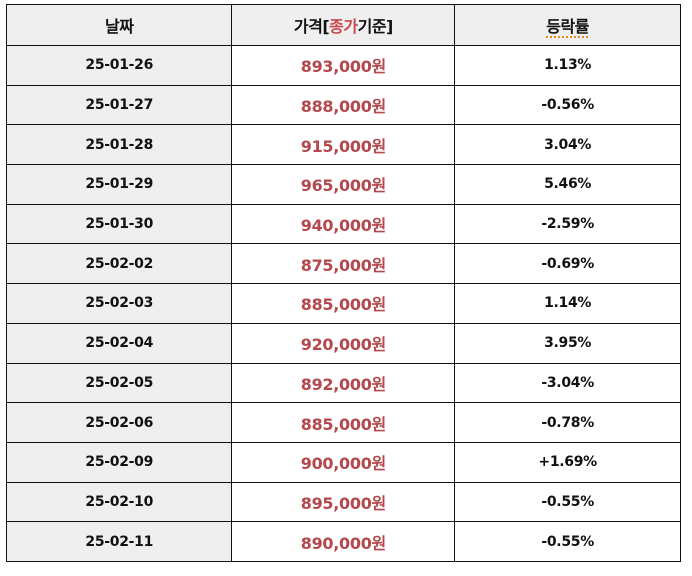 The image size is (692, 576). I want to click on header-price-highlight: 종가, so click(343, 26).